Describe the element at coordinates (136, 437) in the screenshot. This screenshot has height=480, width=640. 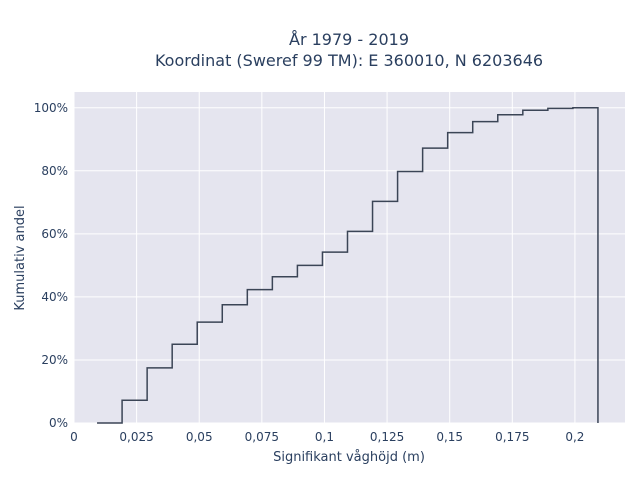
I see `x-tick-label: 0,025` at that location.